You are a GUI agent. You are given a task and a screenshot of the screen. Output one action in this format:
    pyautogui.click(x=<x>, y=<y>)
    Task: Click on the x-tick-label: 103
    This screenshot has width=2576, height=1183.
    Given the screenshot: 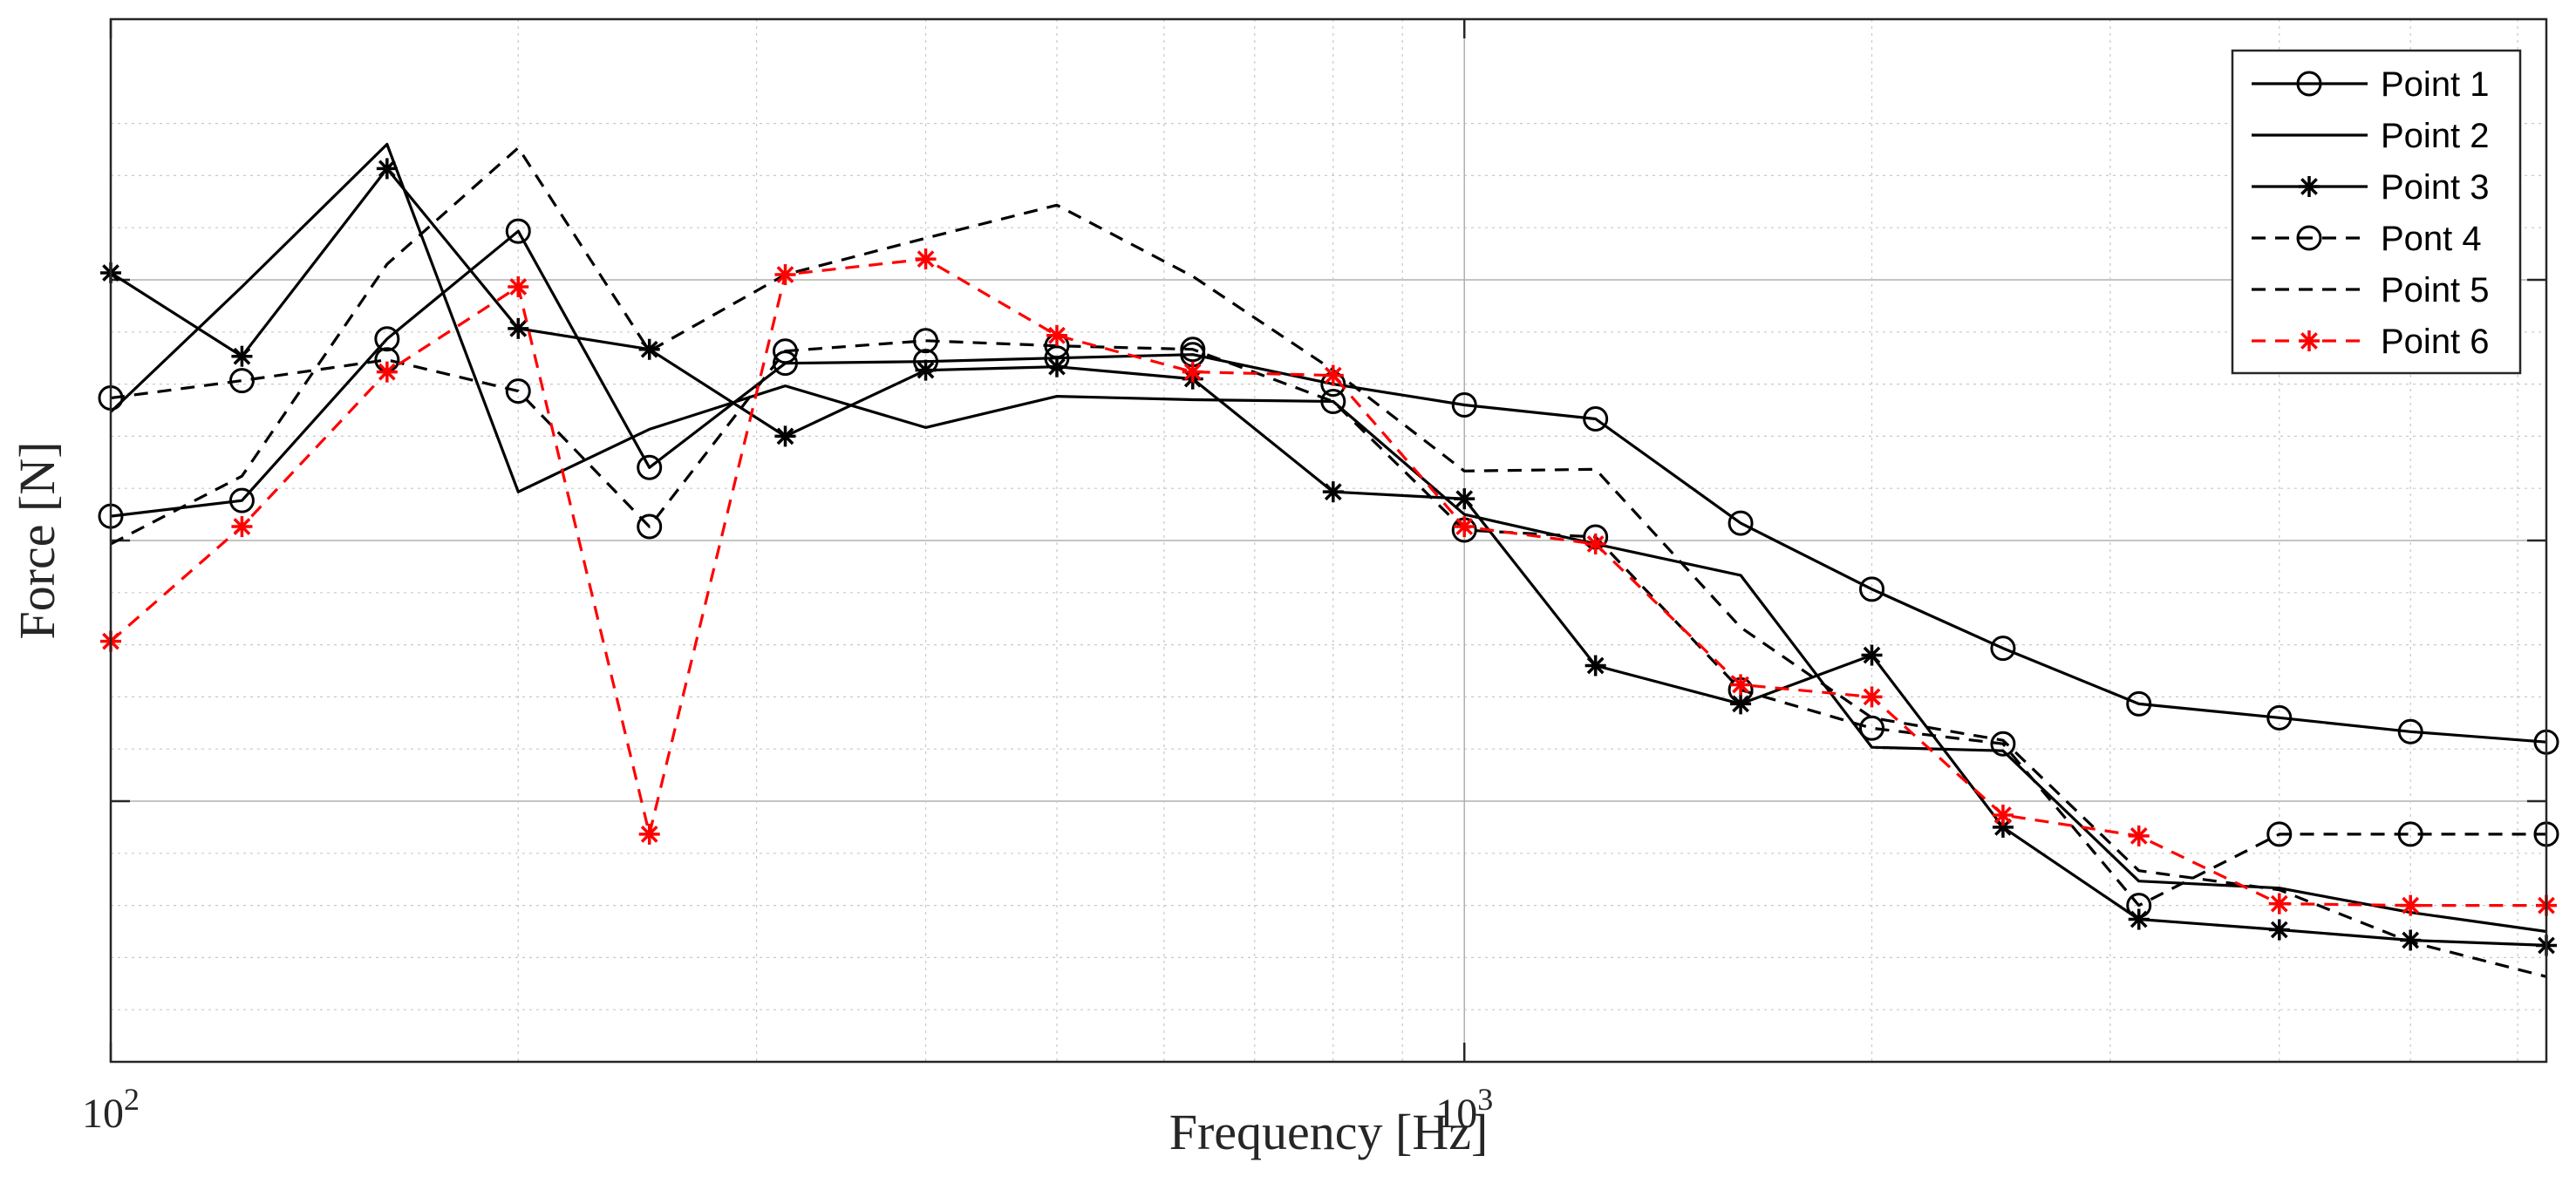 What is the action you would take?
    pyautogui.click(x=1464, y=1109)
    